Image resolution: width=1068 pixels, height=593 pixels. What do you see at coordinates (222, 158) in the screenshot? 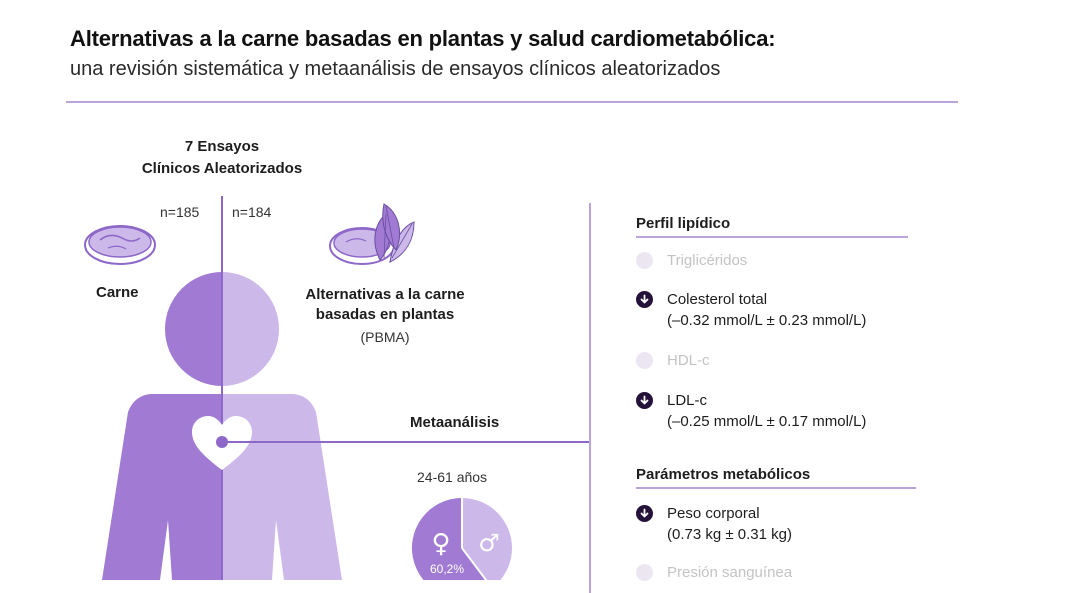
I see `trials-heading: 7 Ensayos Clínicos Aleatorizados` at bounding box center [222, 158].